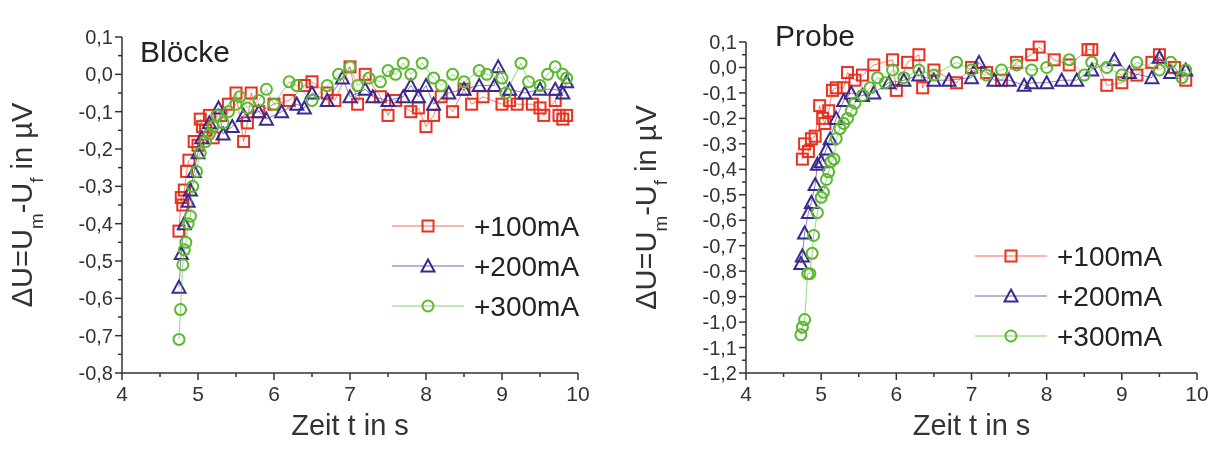 The image size is (1228, 450). Describe the element at coordinates (95, 261) in the screenshot. I see `y-tick-label: -0,5` at that location.